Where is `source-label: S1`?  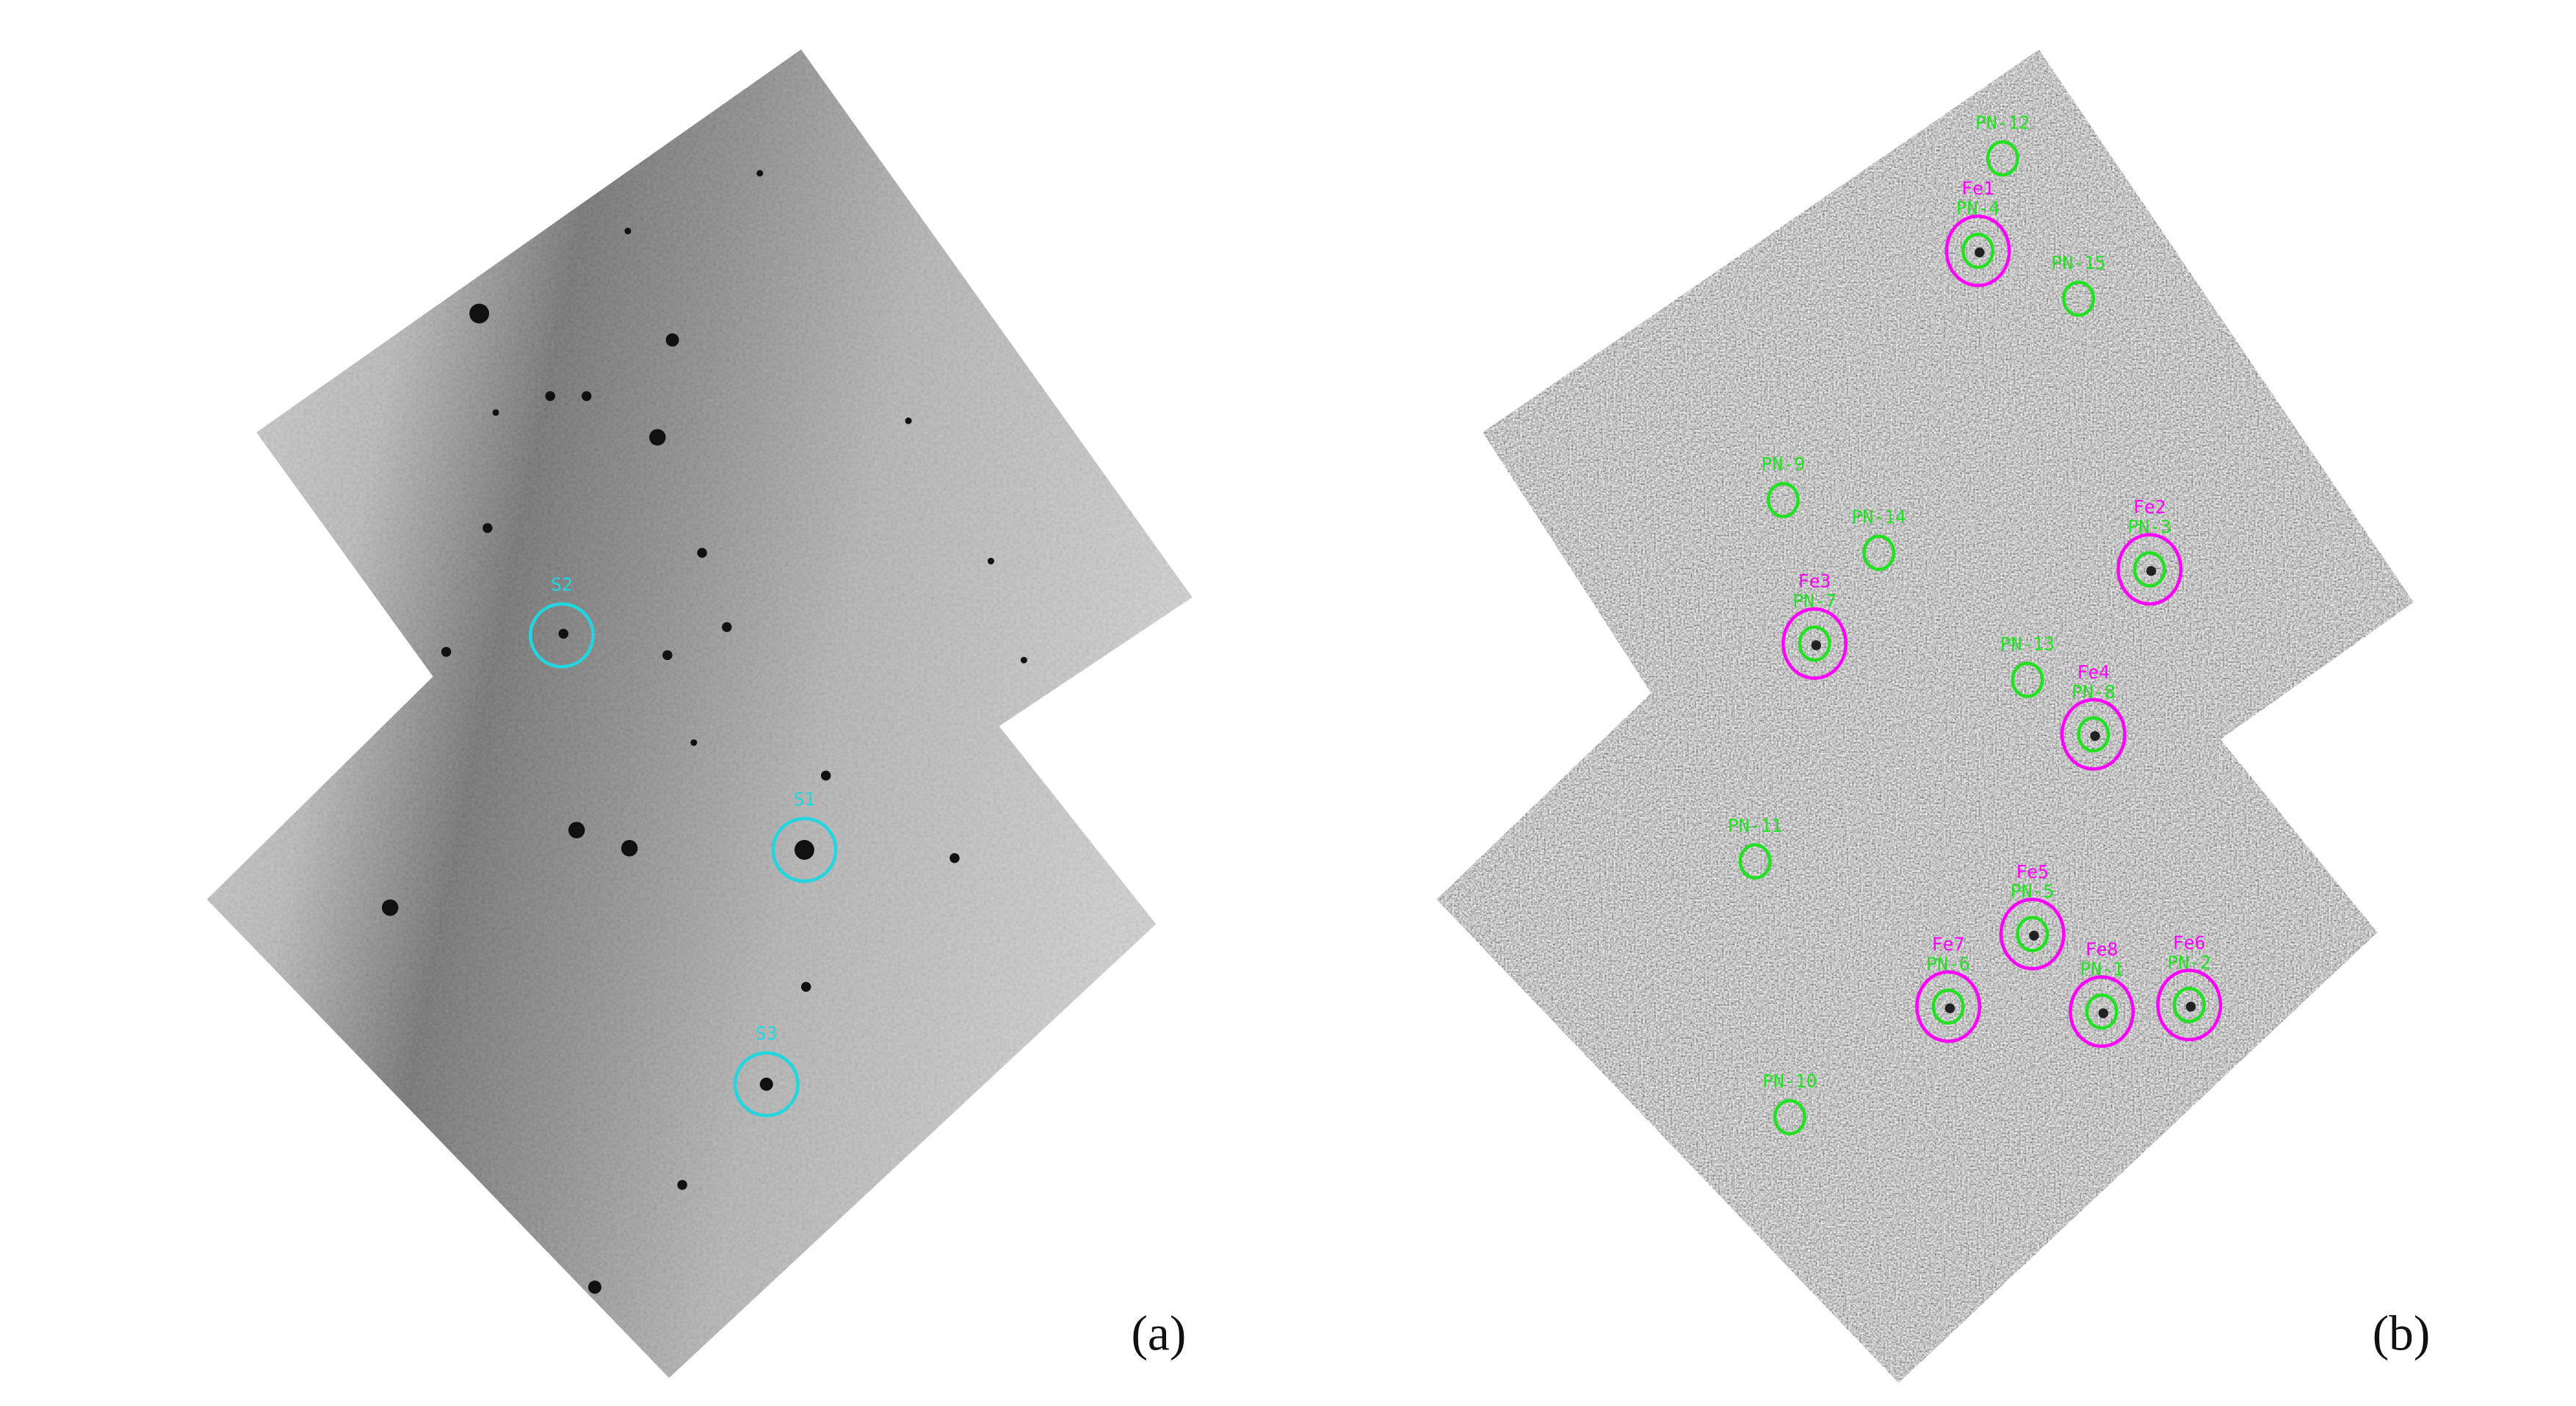
source-label: S1 is located at coordinates (805, 799).